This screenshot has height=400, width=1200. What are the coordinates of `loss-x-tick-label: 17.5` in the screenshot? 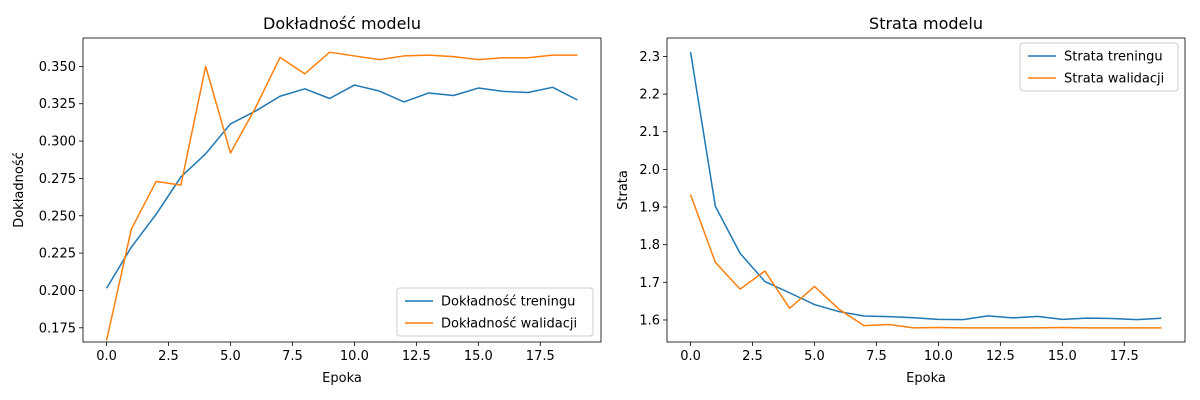 It's located at (1124, 356).